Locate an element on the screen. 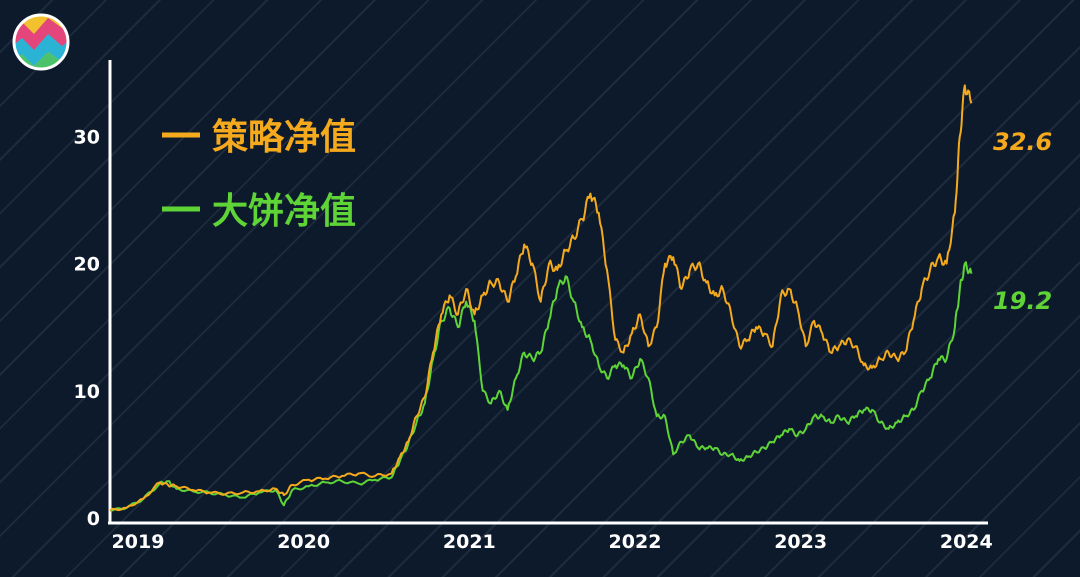 The image size is (1080, 577). colorful-zigzag-logo-icon is located at coordinates (41, 42).